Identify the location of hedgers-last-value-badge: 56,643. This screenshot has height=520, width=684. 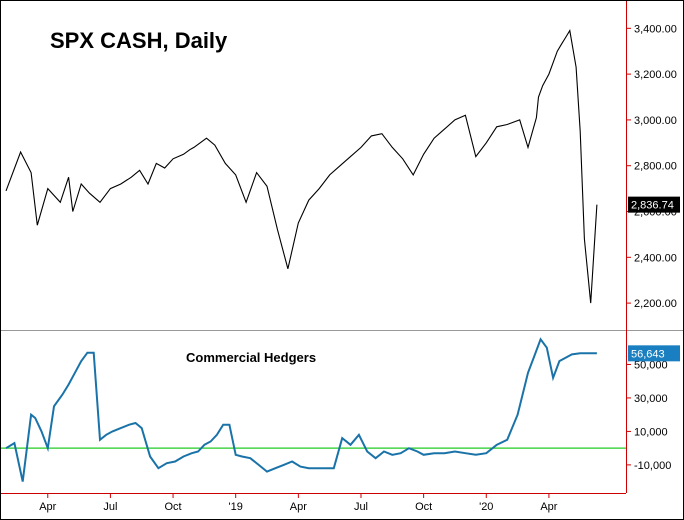
(654, 353).